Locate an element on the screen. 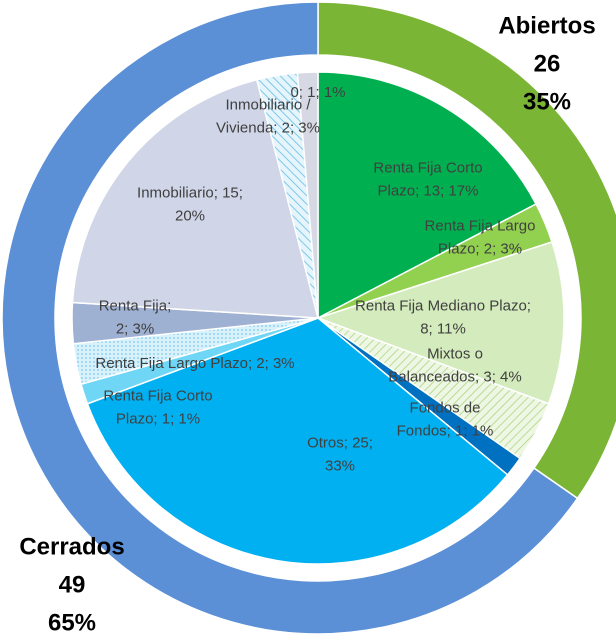 The width and height of the screenshot is (616, 644). ring-label: 35% is located at coordinates (547, 101).